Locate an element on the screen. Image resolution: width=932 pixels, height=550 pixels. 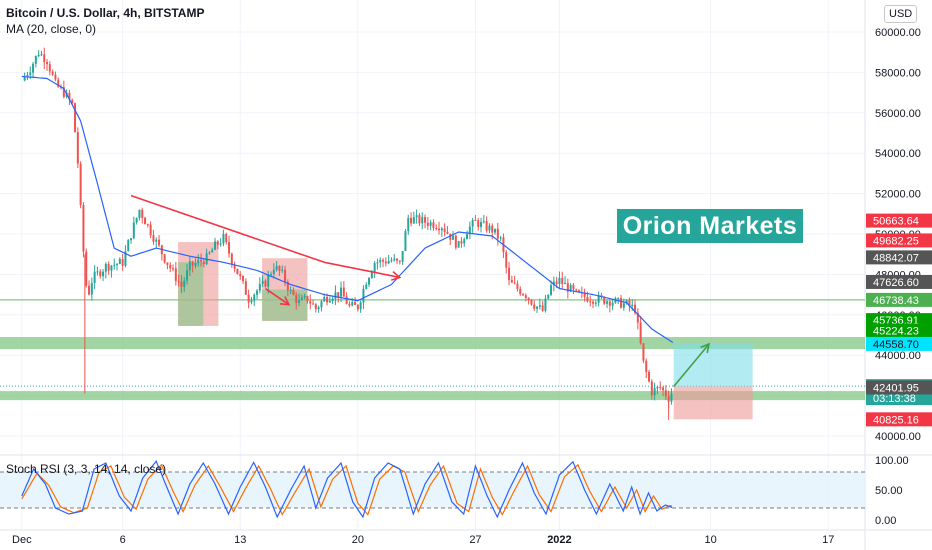
arrow-head is located at coordinates (396, 276).